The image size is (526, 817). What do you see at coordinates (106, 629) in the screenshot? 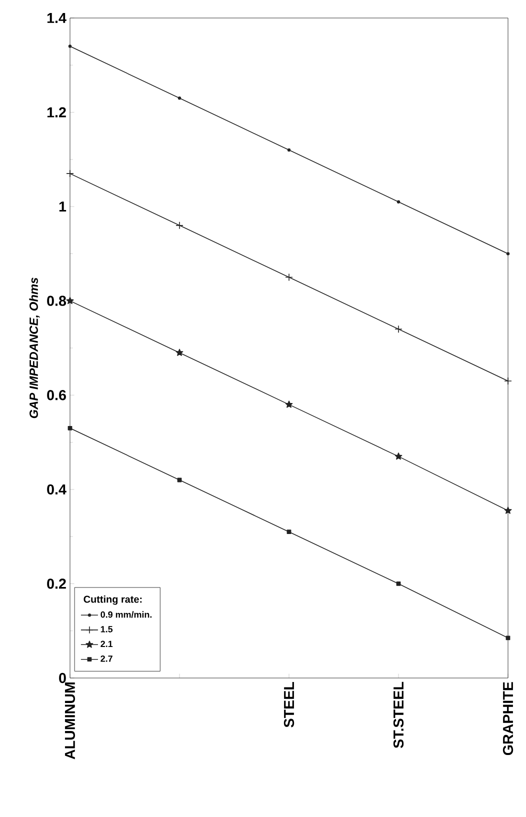
I see `legend-label: 1.5` at bounding box center [106, 629].